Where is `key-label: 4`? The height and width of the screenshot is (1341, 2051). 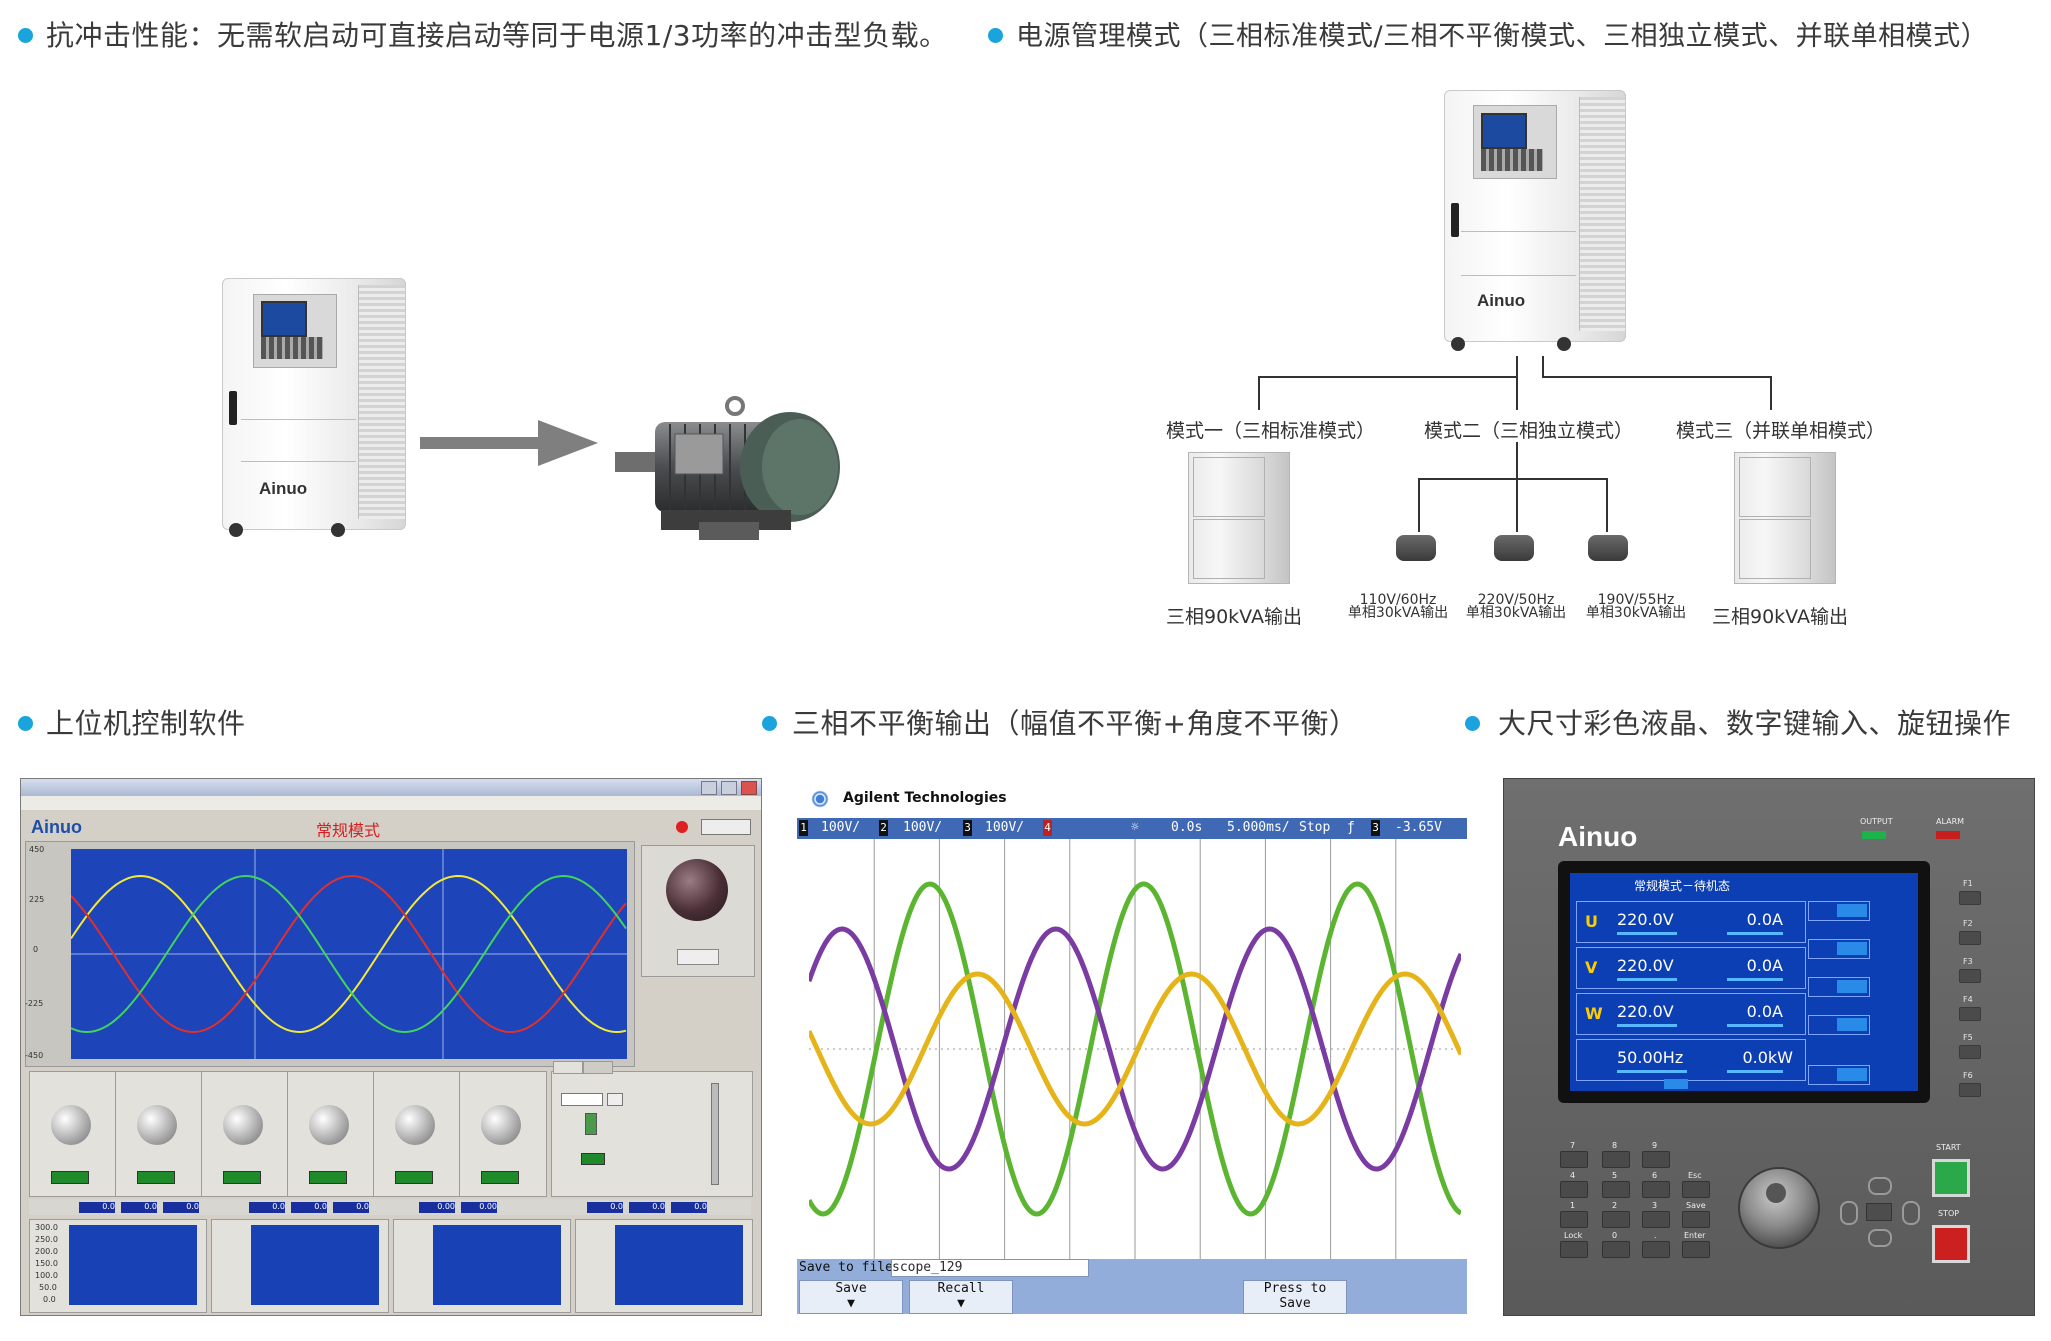
key-label: 4 is located at coordinates (1573, 1175).